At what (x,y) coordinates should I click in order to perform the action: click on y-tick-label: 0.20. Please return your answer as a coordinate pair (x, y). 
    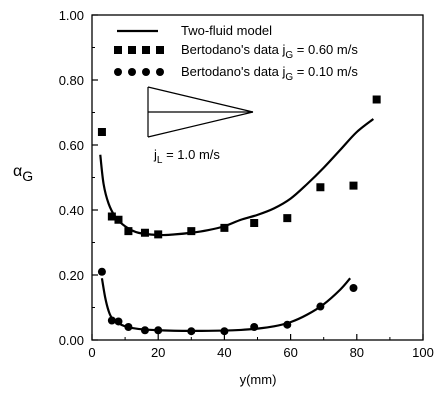
    Looking at the image, I should click on (71, 275).